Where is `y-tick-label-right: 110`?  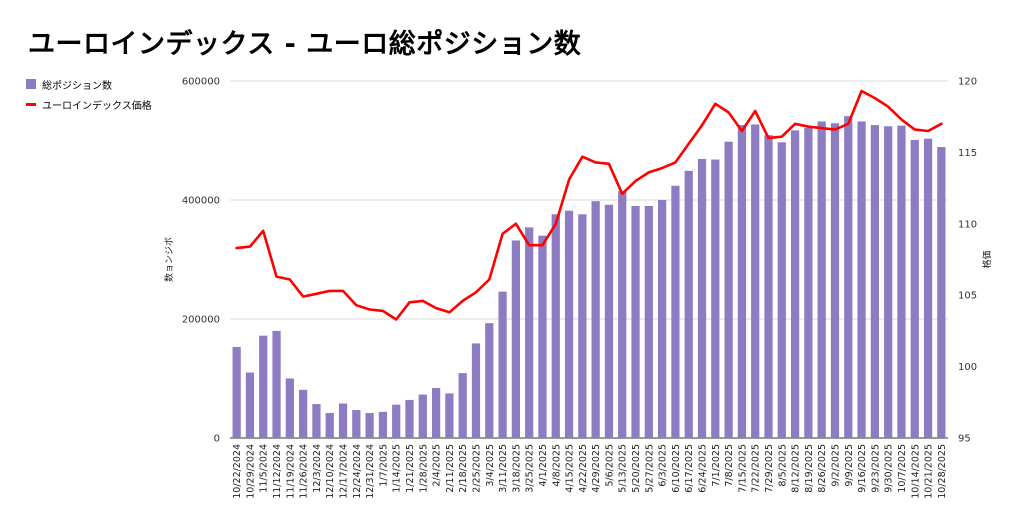
y-tick-label-right: 110 is located at coordinates (967, 224).